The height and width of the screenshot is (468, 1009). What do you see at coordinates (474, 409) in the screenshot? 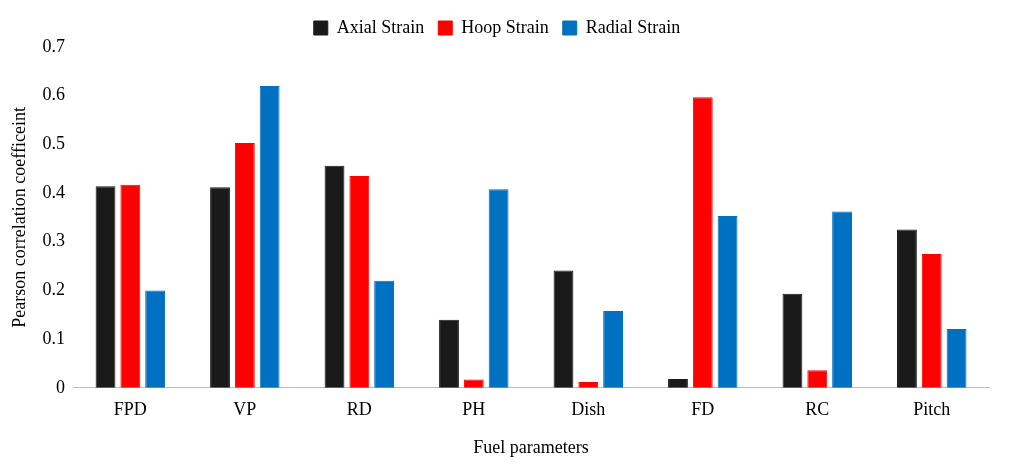
I see `x-tick-label: PH` at bounding box center [474, 409].